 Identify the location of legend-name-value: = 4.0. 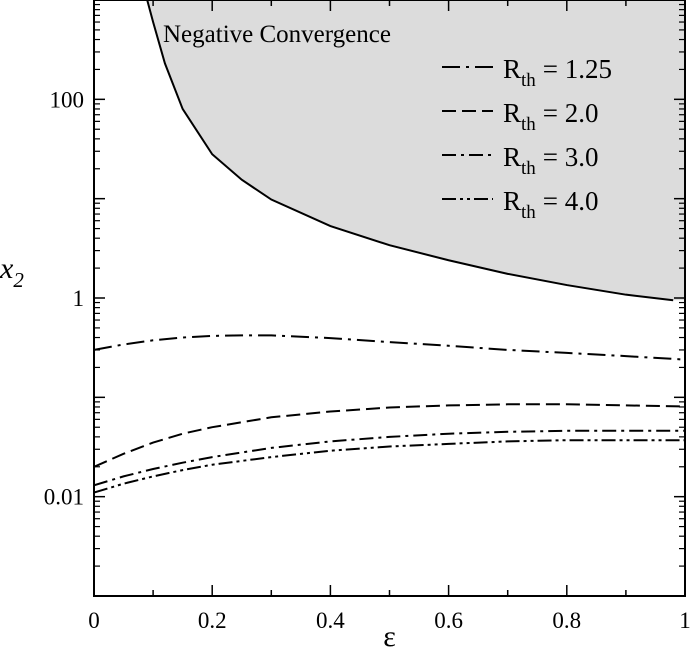
(571, 201).